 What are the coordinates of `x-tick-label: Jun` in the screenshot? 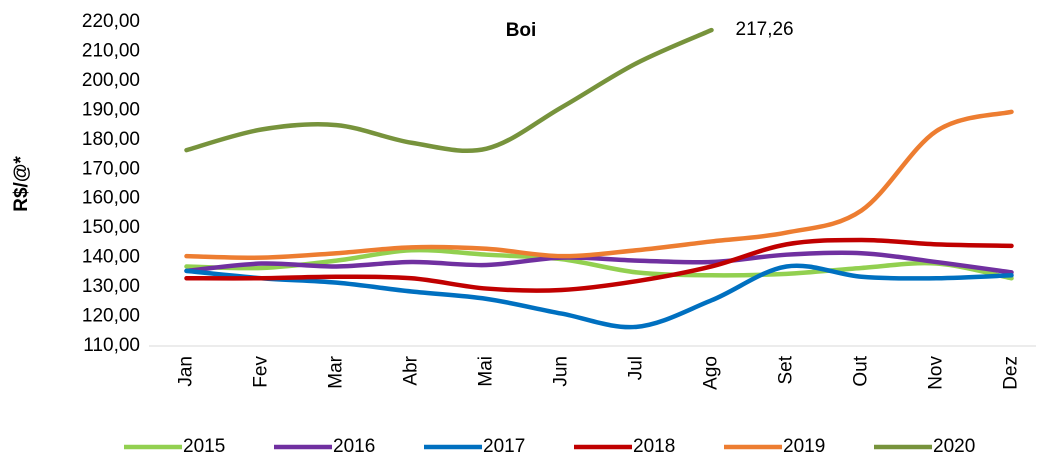 It's located at (561, 371).